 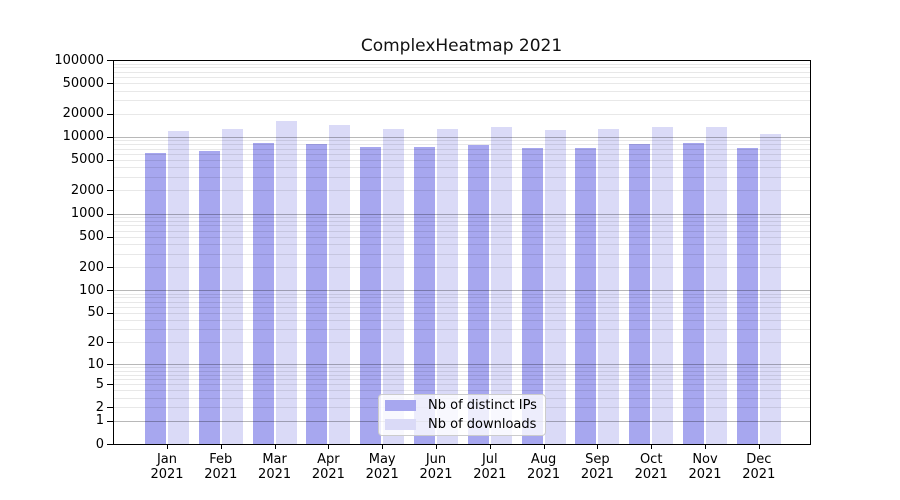 What do you see at coordinates (91, 237) in the screenshot?
I see `y-tick-label: 500` at bounding box center [91, 237].